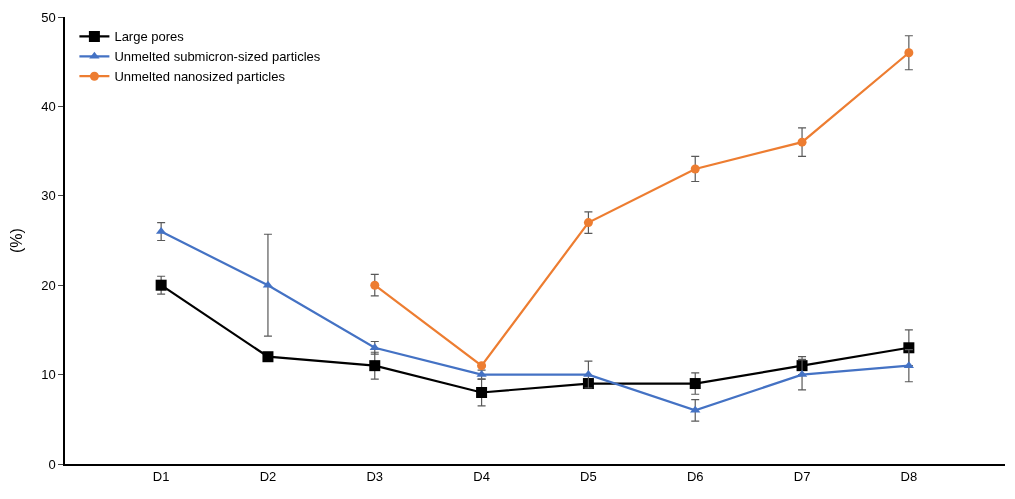 This screenshot has height=499, width=1015. I want to click on x-tick-label: D3, so click(375, 477).